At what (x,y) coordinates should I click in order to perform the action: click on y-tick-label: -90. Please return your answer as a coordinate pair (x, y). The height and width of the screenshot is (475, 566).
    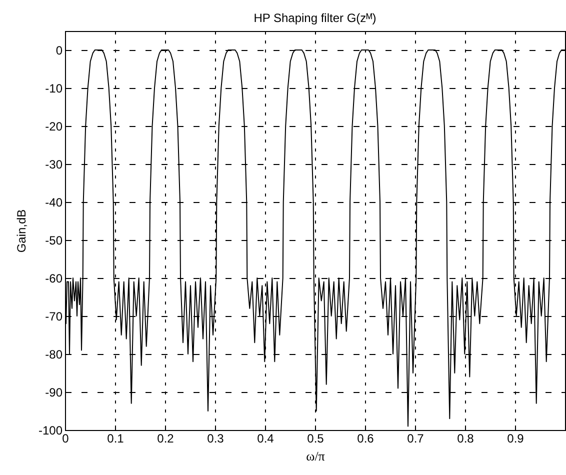
    Looking at the image, I should click on (54, 393).